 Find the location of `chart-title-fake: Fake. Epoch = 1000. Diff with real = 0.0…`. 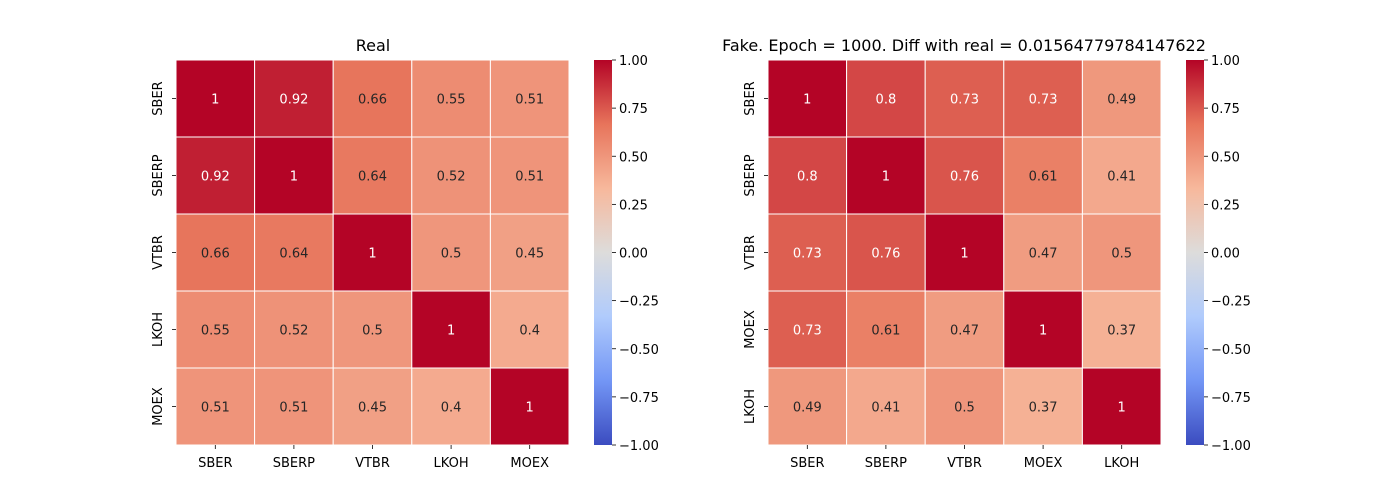

chart-title-fake: Fake. Epoch = 1000. Diff with real = 0.0… is located at coordinates (964, 45).